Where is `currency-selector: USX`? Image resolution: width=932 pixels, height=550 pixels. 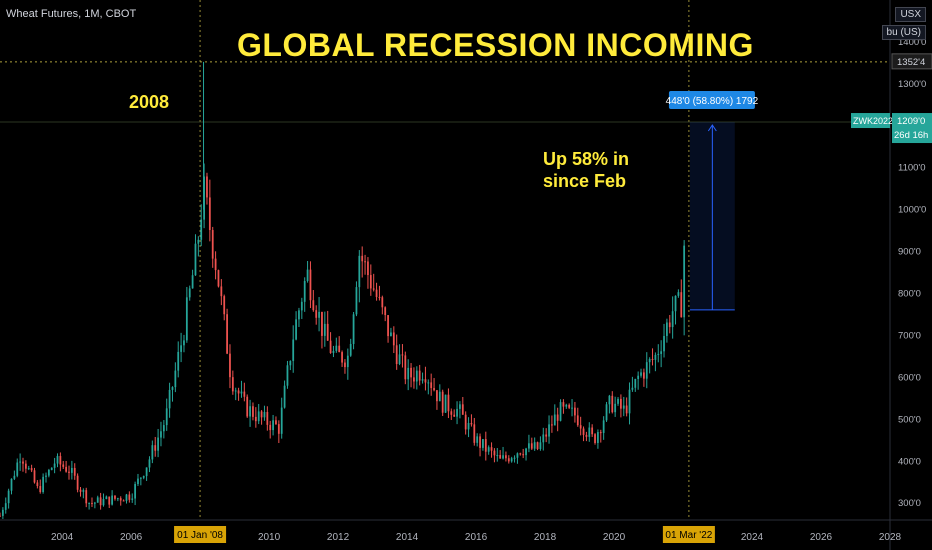
currency-selector: USX is located at coordinates (910, 14).